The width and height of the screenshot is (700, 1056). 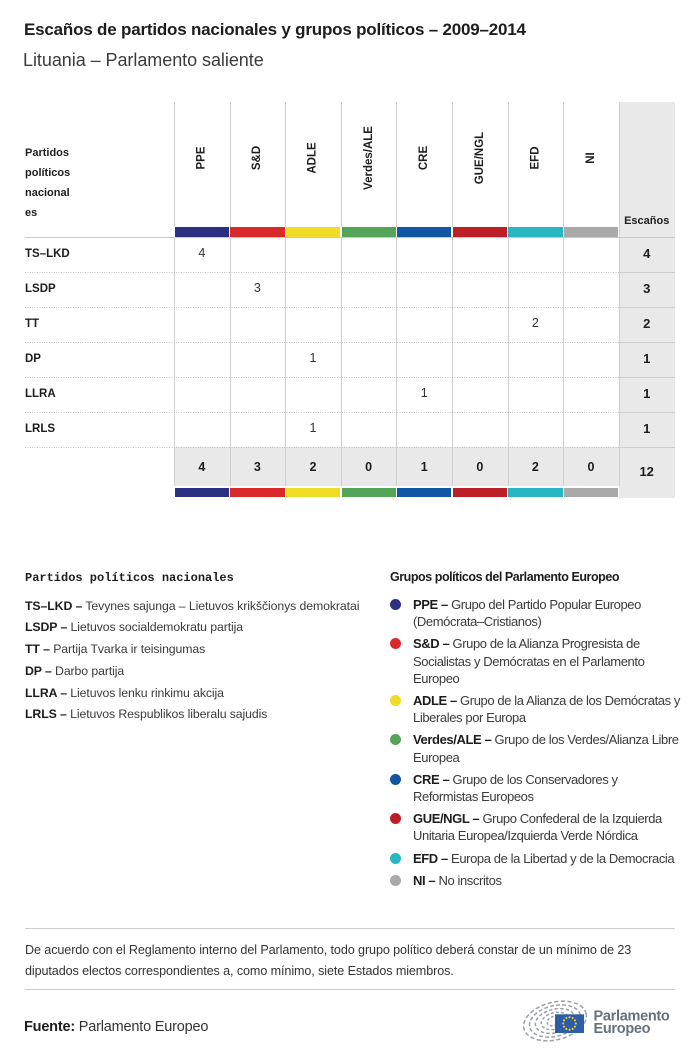 I want to click on svg-text: Europeo, so click(x=622, y=1029).